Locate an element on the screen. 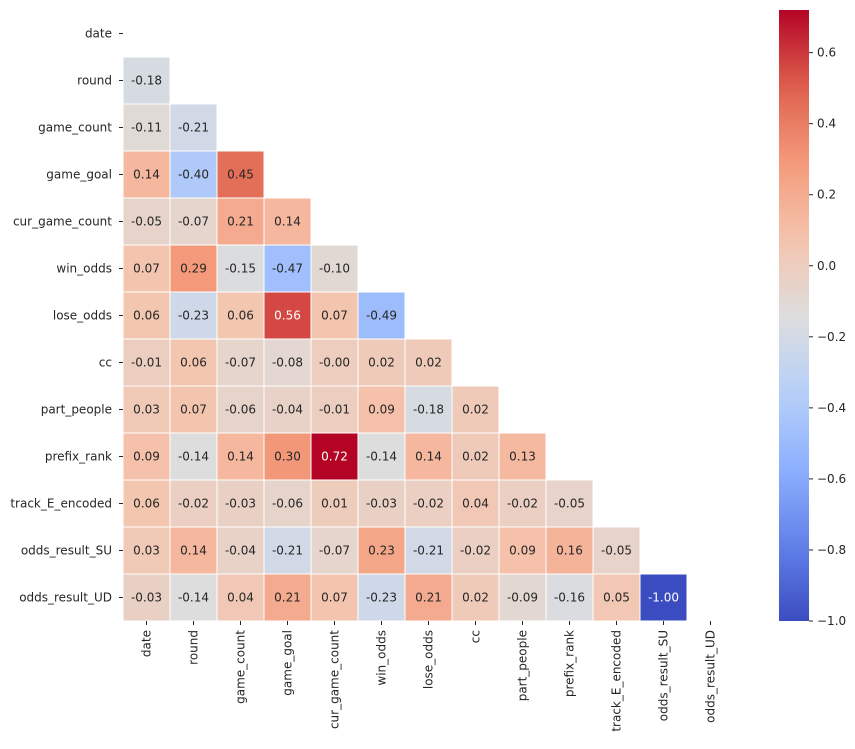  cell-value-label: -0.18 is located at coordinates (146, 81).